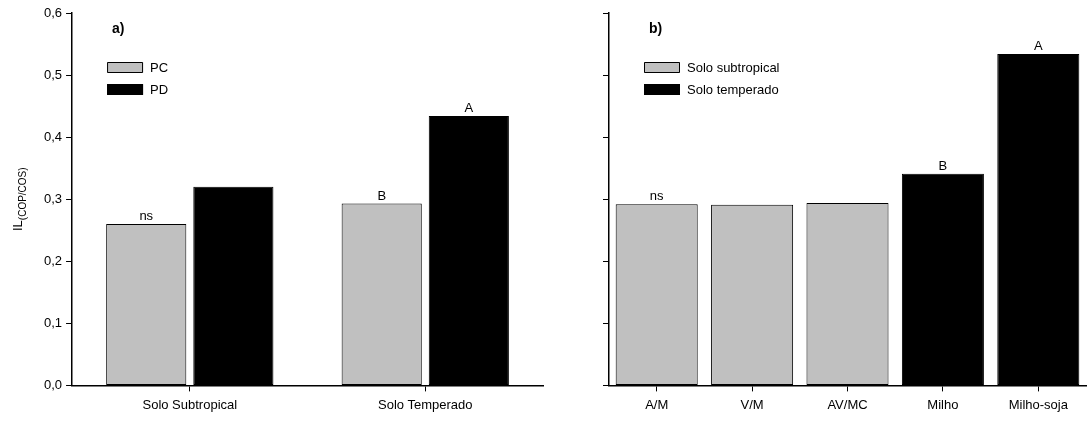 This screenshot has width=1088, height=425. I want to click on y-tick-label: 0,1, so click(53, 322).